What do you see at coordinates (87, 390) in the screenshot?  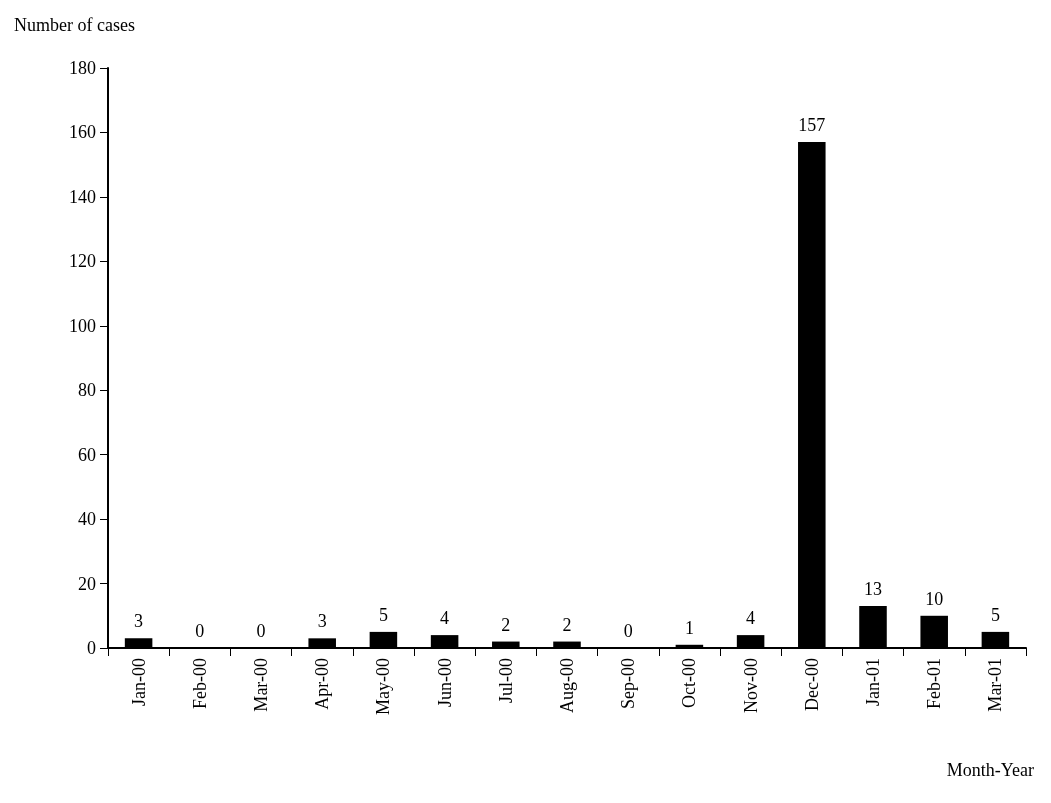 I see `y-tick-label: 80` at bounding box center [87, 390].